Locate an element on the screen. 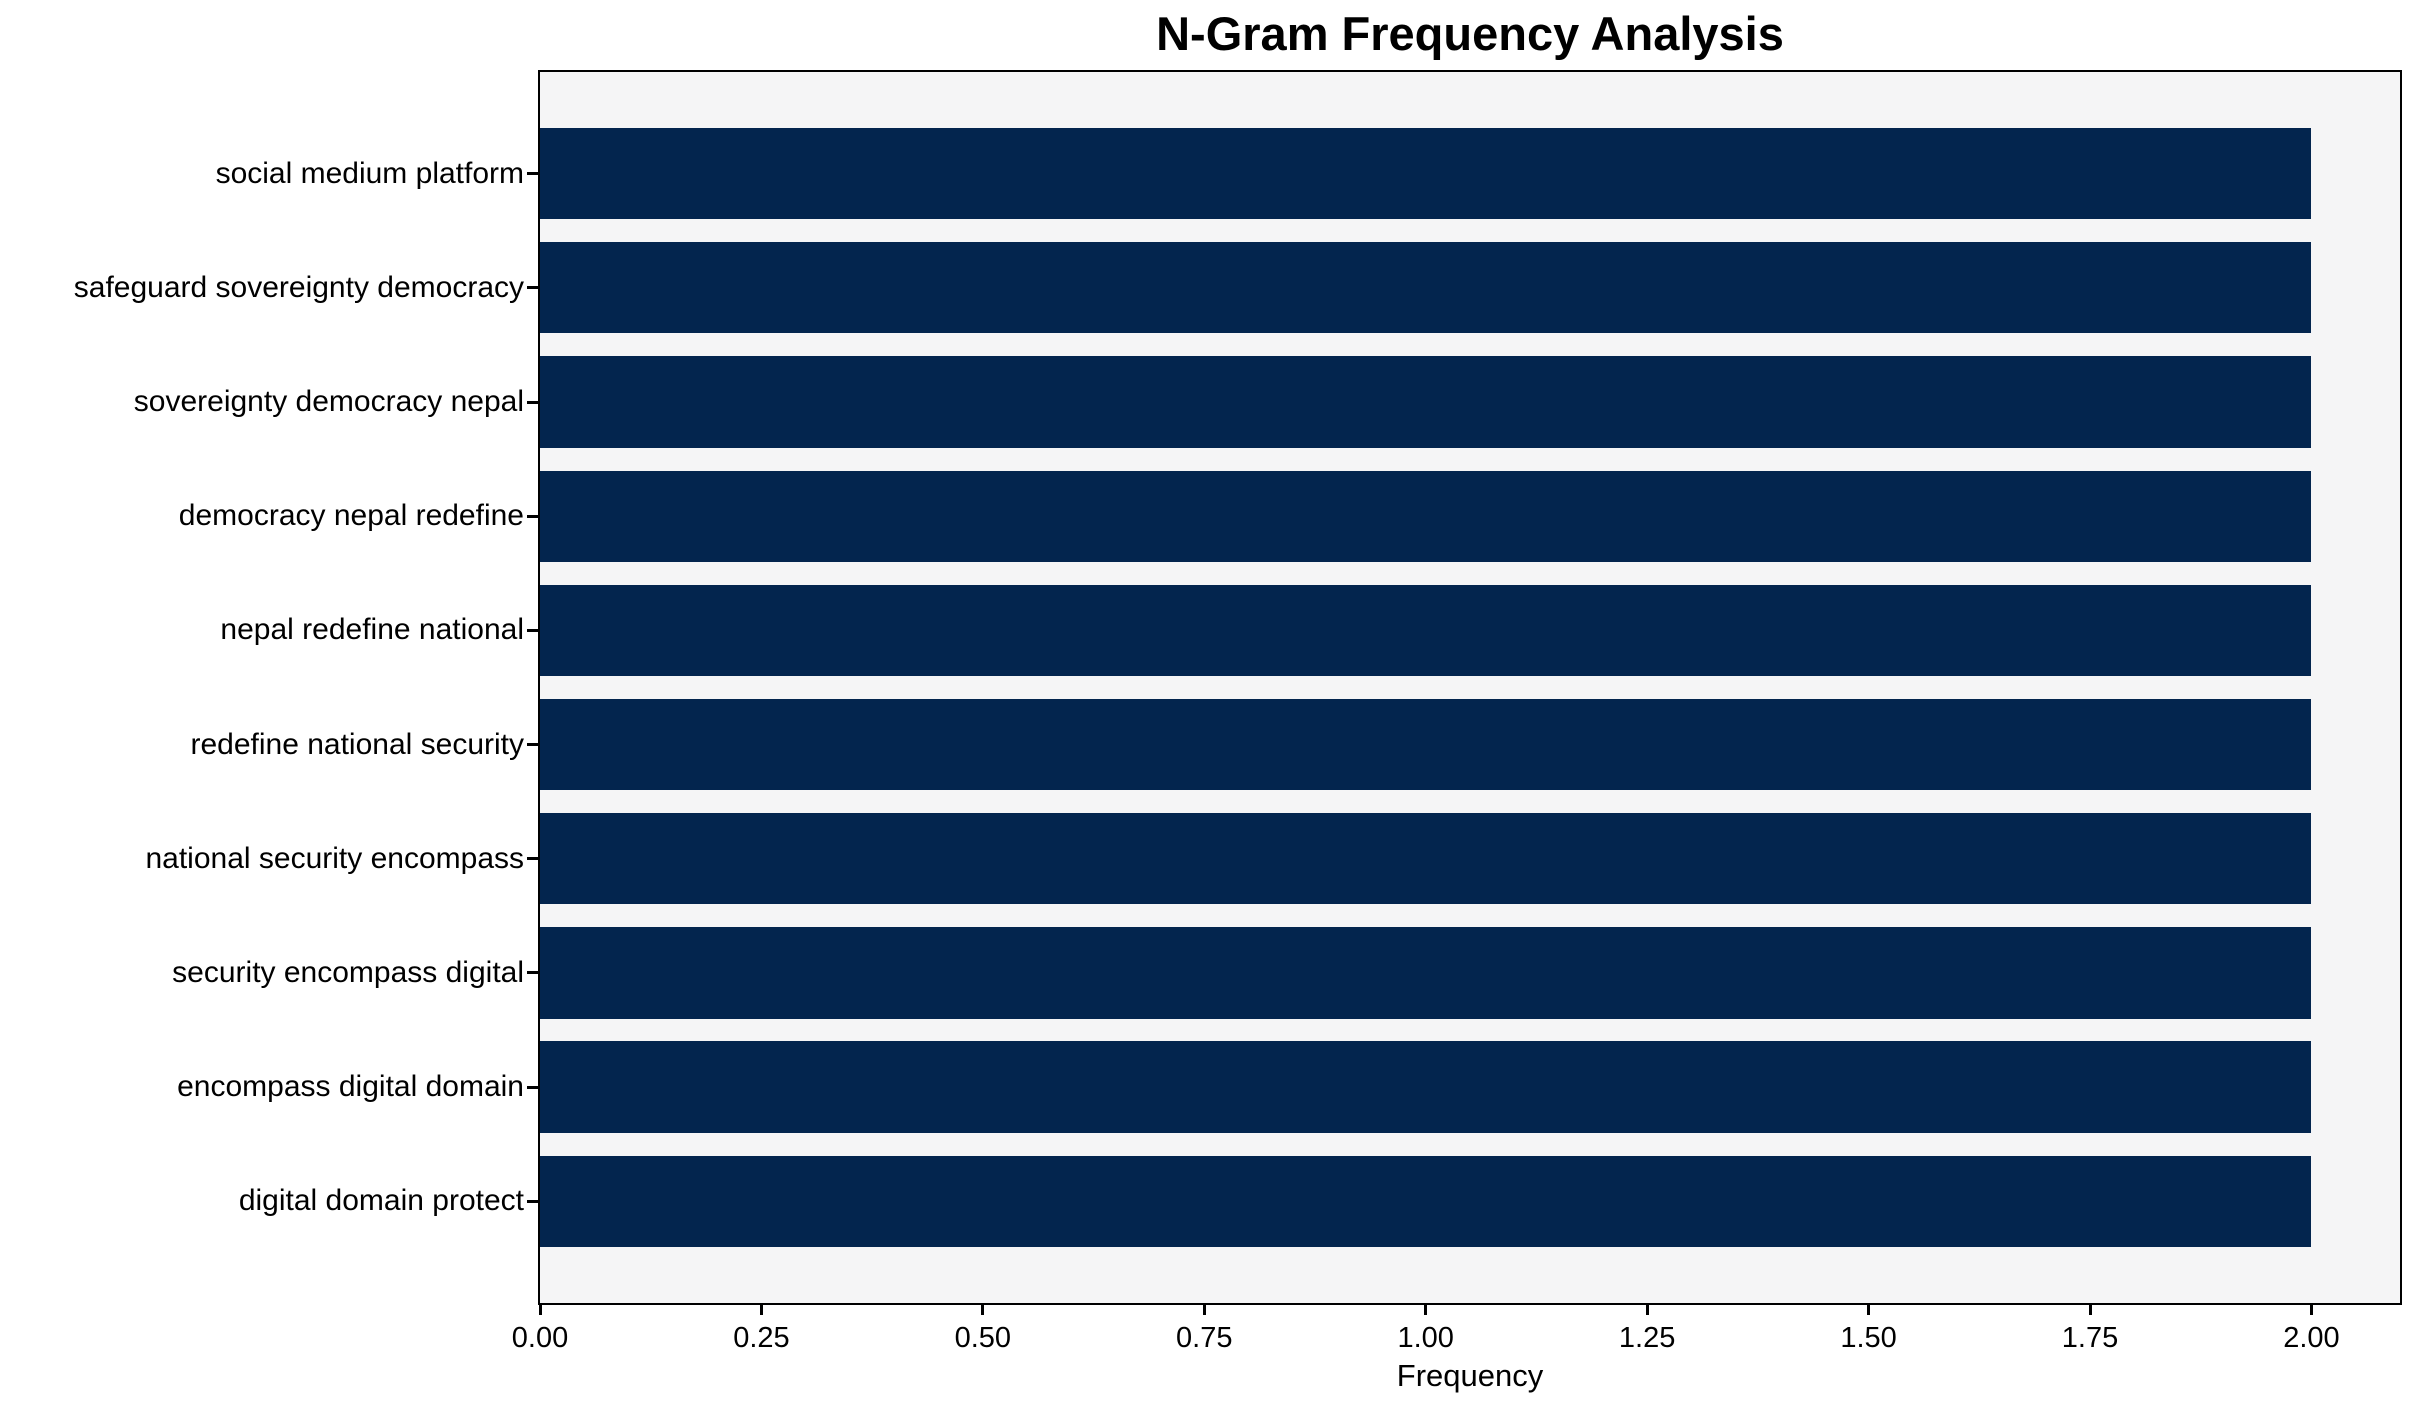  y-tick-label: encompass digital domain is located at coordinates (350, 1087).